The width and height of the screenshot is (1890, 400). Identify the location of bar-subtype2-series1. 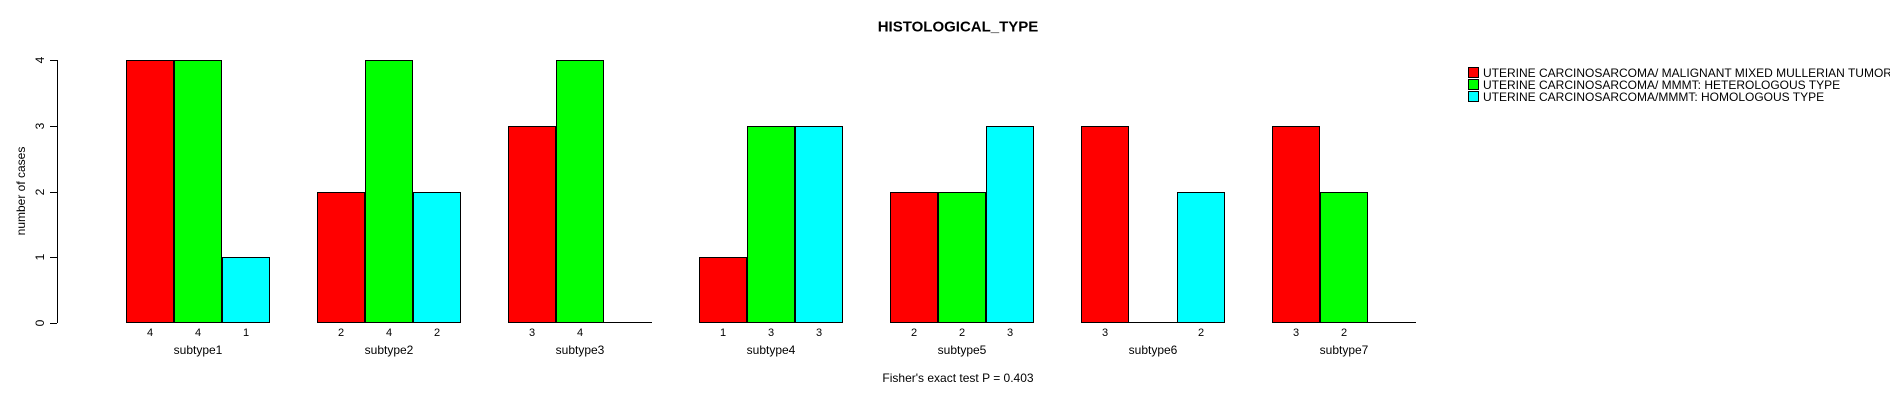
(341, 257).